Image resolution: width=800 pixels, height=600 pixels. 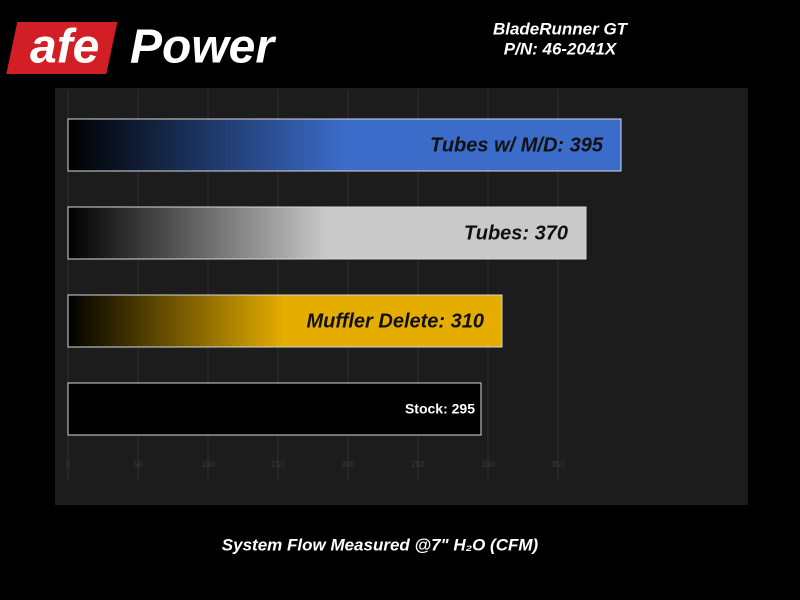 I want to click on logo-suffix: Power, so click(x=203, y=47).